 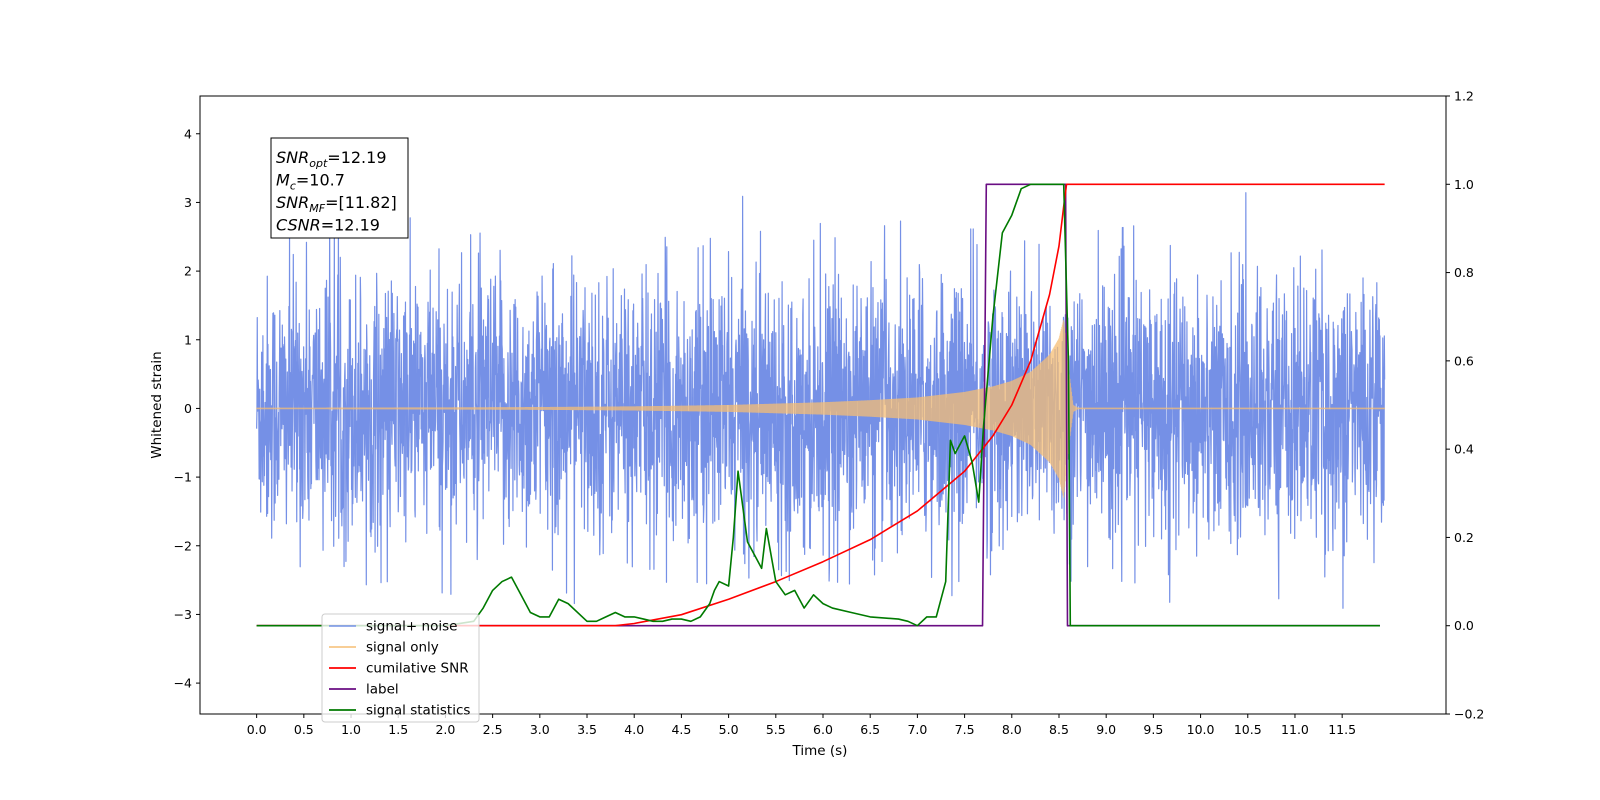 I want to click on annotation-line: SNRopt=12.19, so click(x=331, y=159).